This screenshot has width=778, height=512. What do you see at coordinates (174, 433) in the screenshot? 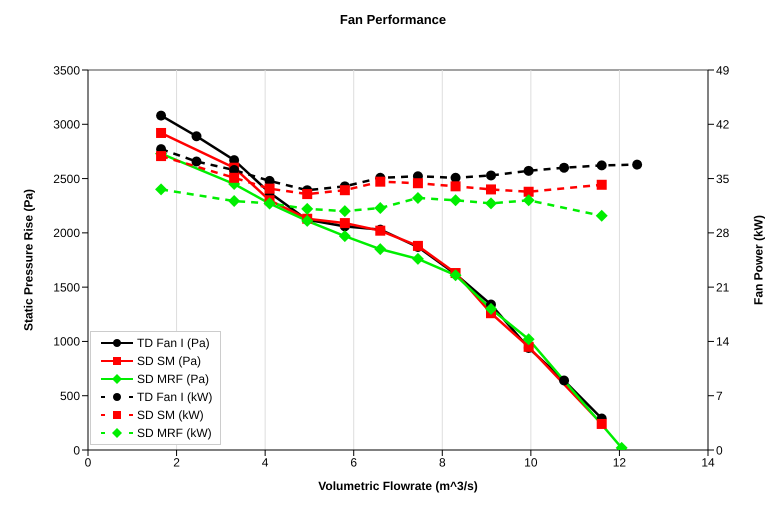
I see `legend-label: SD MRF (kW)` at bounding box center [174, 433].